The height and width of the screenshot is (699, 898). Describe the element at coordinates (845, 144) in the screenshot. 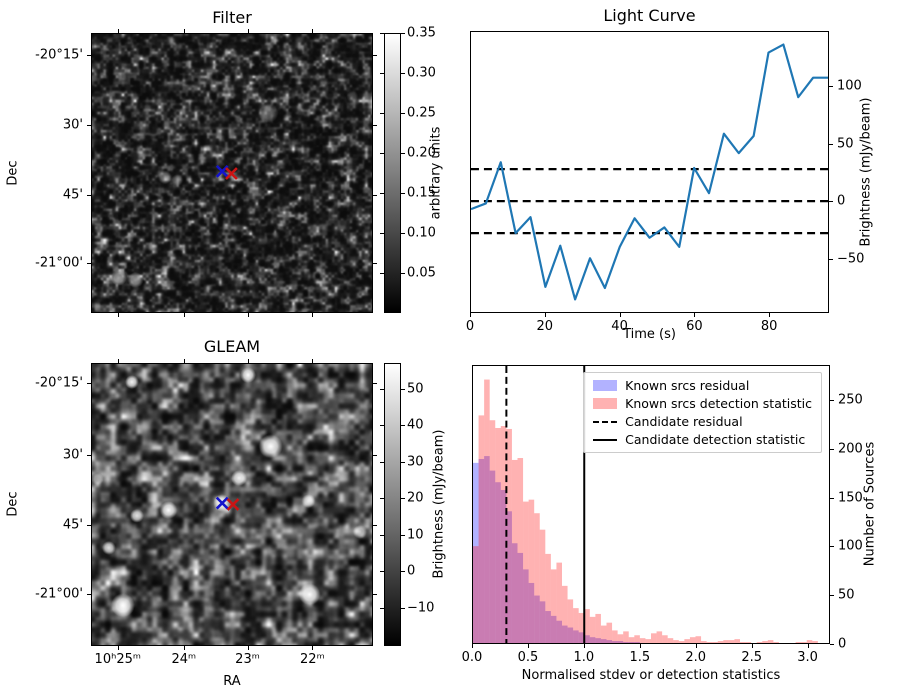

I see `tick-label: 50` at that location.